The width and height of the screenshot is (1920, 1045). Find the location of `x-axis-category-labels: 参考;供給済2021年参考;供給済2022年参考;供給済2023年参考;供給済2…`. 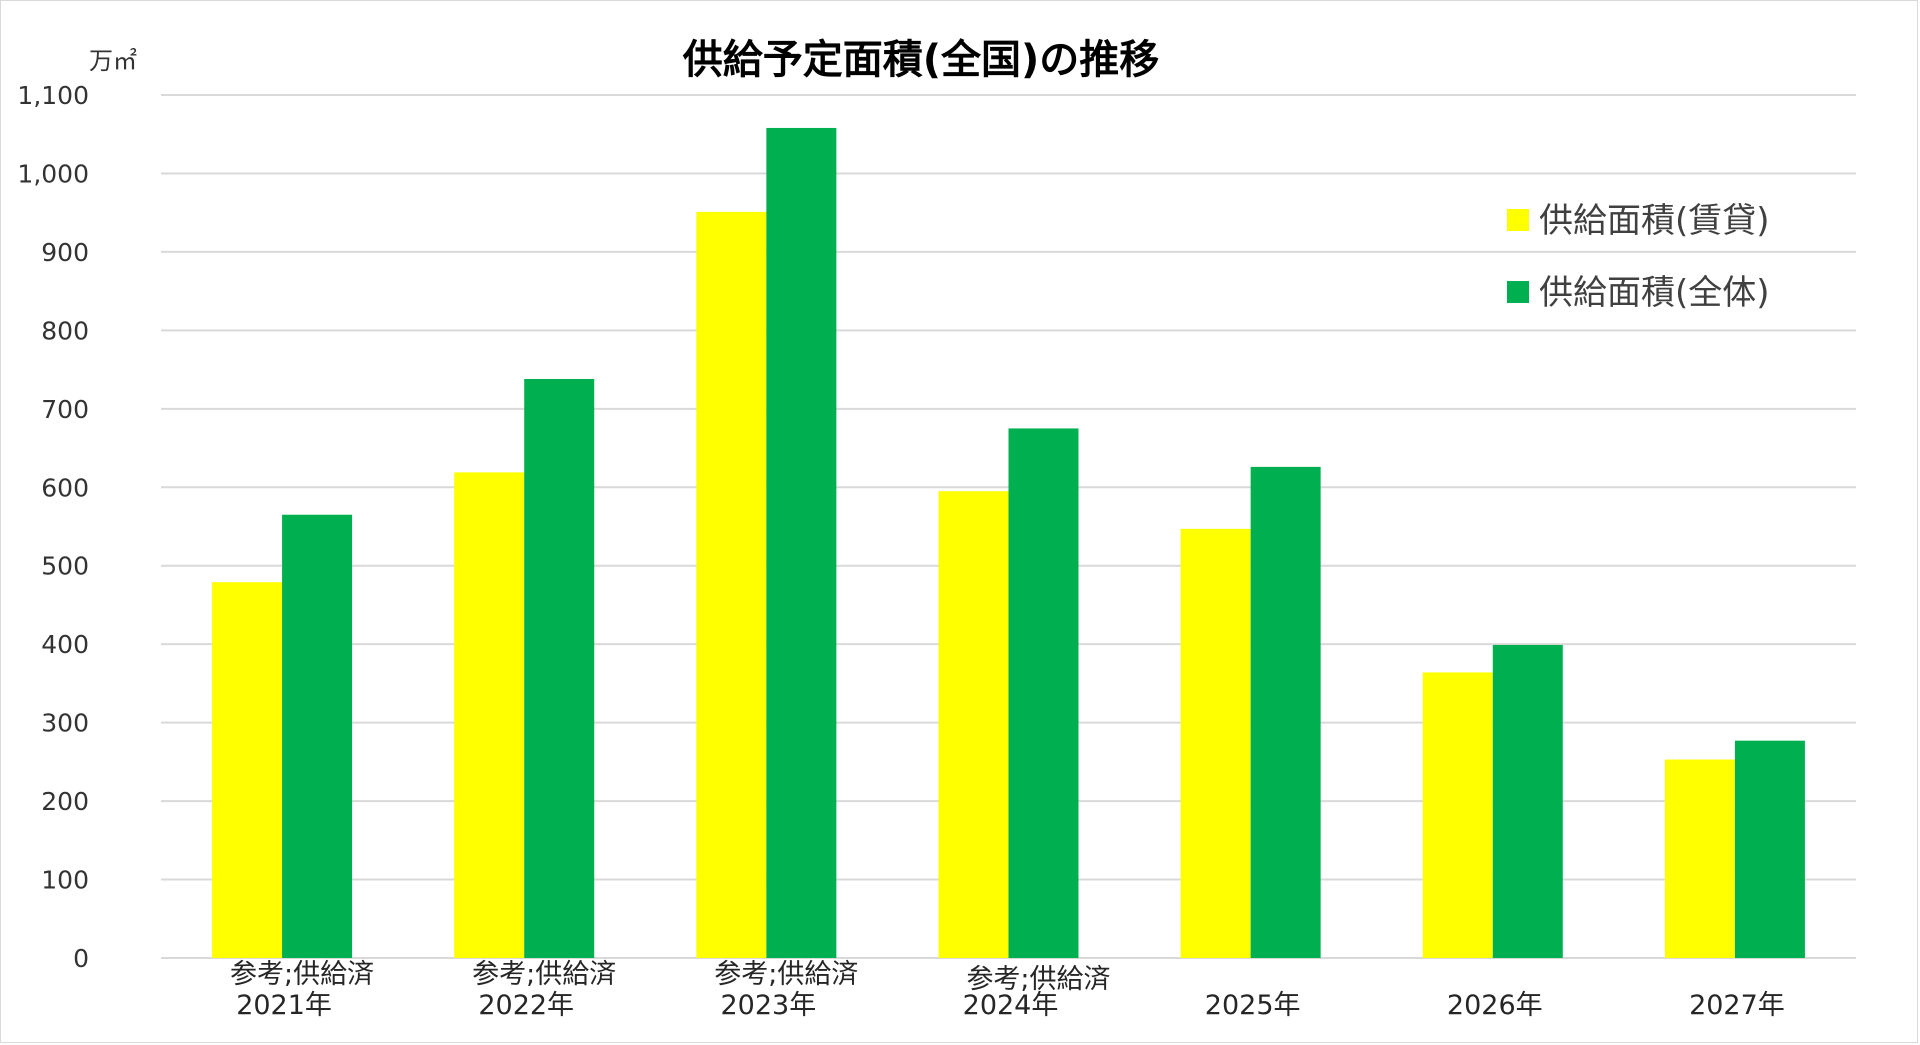

x-axis-category-labels: 参考;供給済2021年参考;供給済2022年参考;供給済2023年参考;供給済2… is located at coordinates (1007, 990).